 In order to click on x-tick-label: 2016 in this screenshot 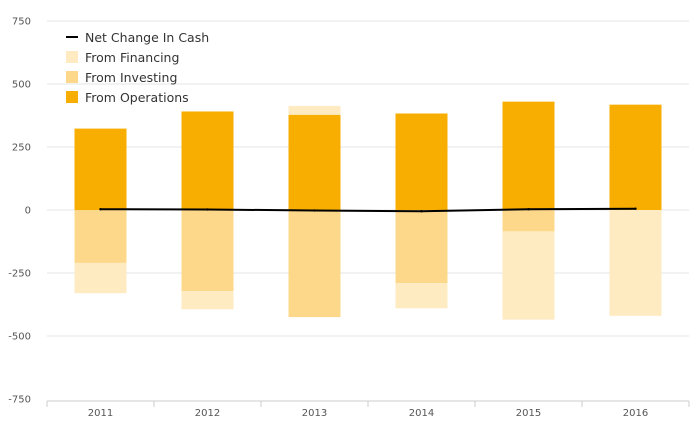, I will do `click(635, 413)`.